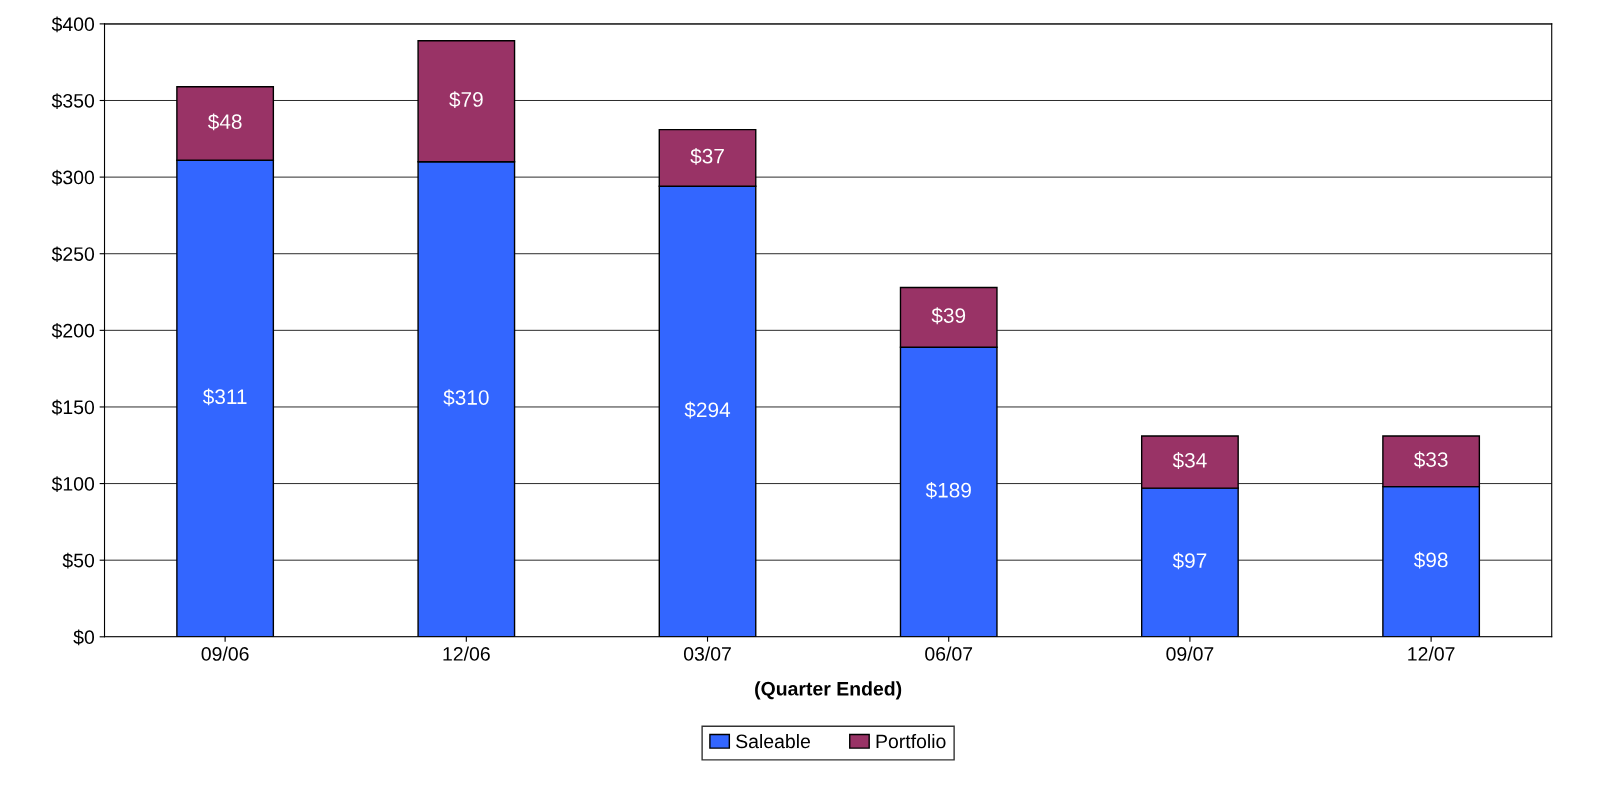 This screenshot has width=1608, height=796. Describe the element at coordinates (911, 741) in the screenshot. I see `legend-label: Portfolio` at that location.